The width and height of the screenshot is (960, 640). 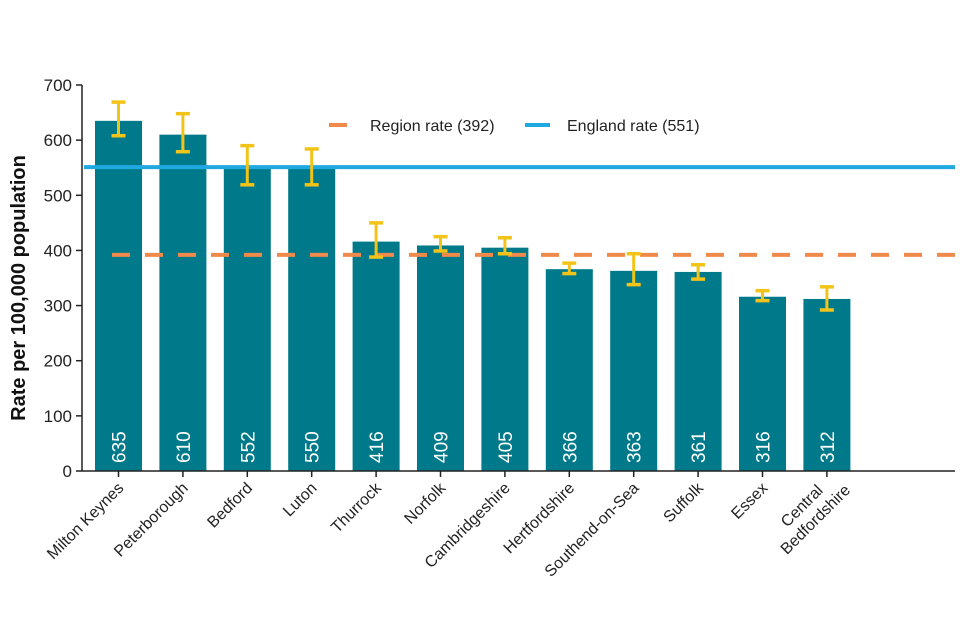 I want to click on bar-thurrock, so click(x=376, y=356).